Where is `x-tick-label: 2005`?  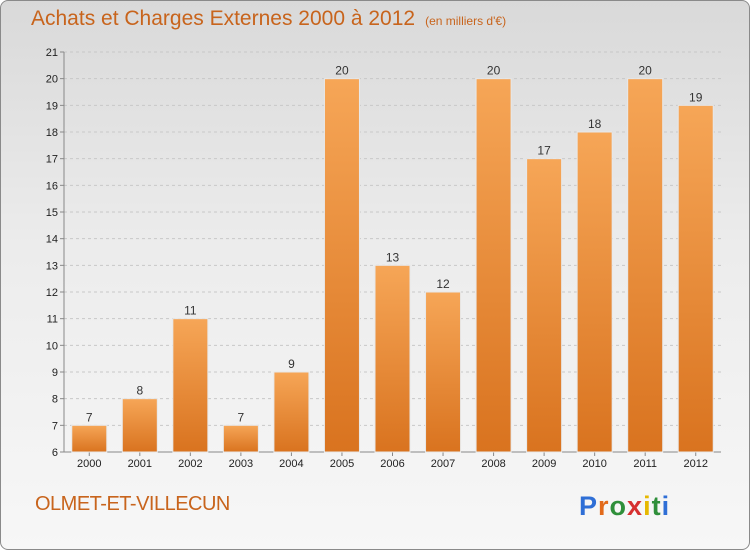
x-tick-label: 2005 is located at coordinates (342, 464).